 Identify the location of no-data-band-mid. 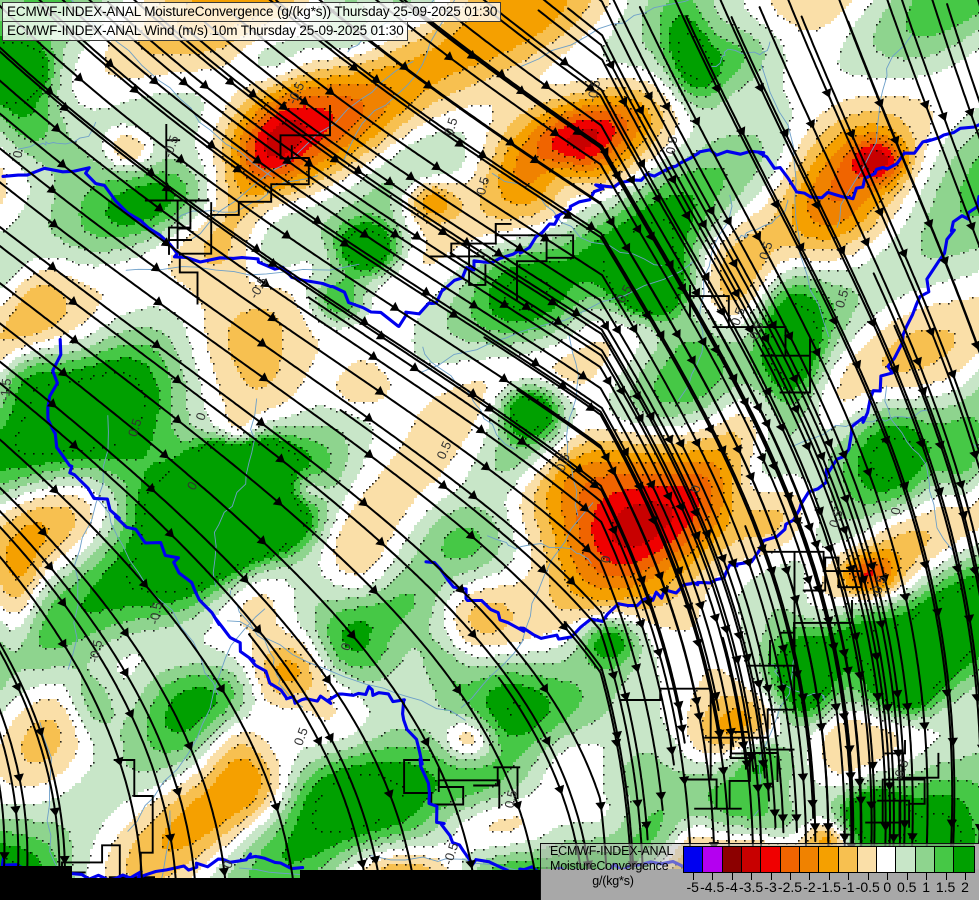
(430, 885).